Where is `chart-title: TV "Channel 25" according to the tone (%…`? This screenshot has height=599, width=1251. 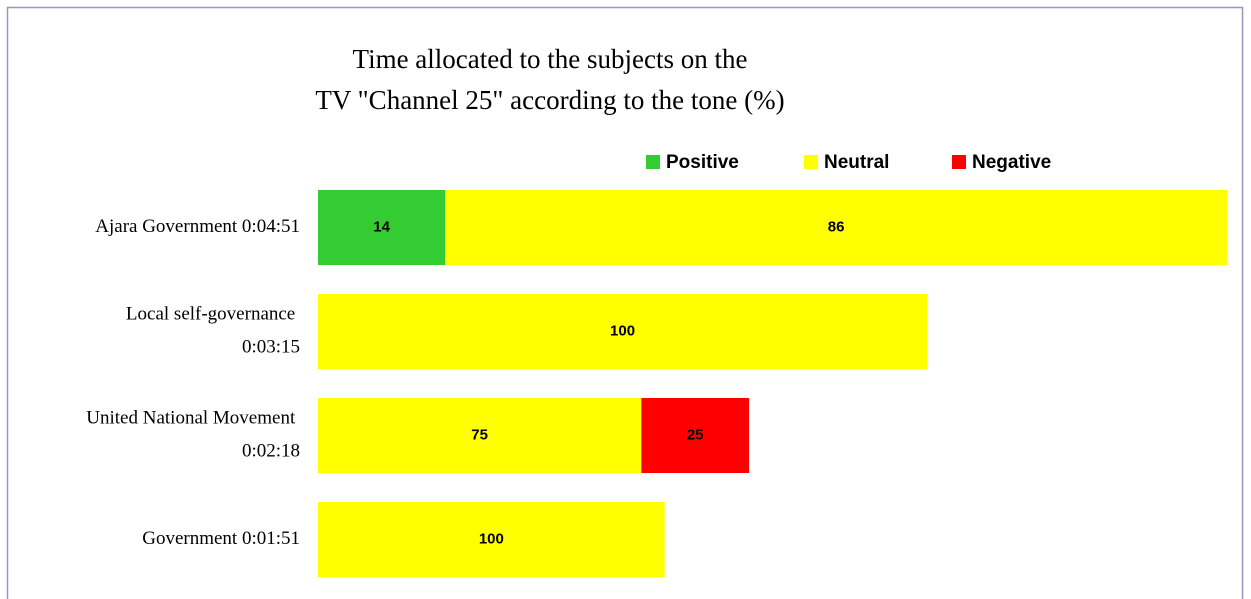
chart-title: TV "Channel 25" according to the tone (%… is located at coordinates (549, 100).